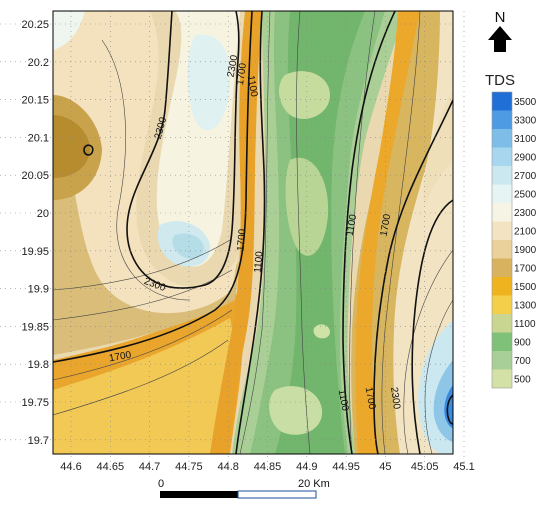 Image resolution: width=550 pixels, height=515 pixels. Describe the element at coordinates (525, 287) in the screenshot. I see `legend-level-label: 1500` at that location.